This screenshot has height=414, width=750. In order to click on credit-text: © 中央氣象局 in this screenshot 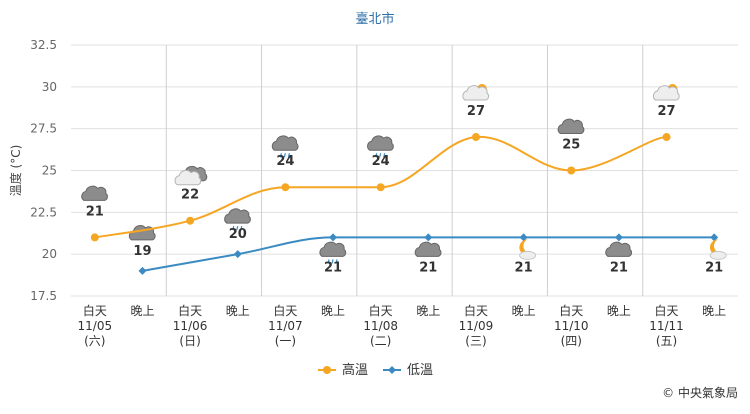, I will do `click(700, 392)`.